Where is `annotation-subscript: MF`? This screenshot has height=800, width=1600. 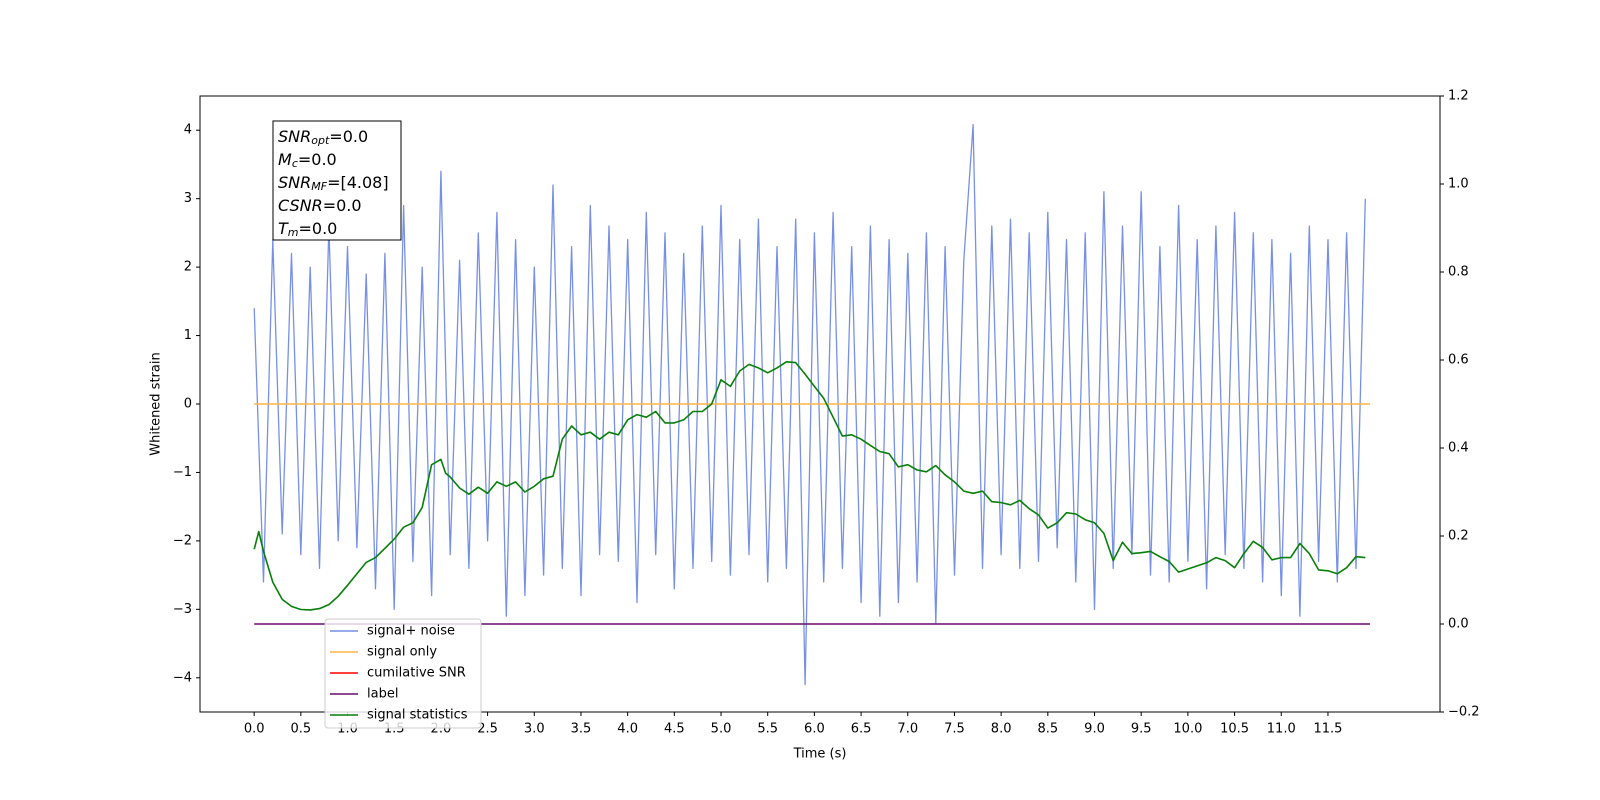
annotation-subscript: MF is located at coordinates (319, 186).